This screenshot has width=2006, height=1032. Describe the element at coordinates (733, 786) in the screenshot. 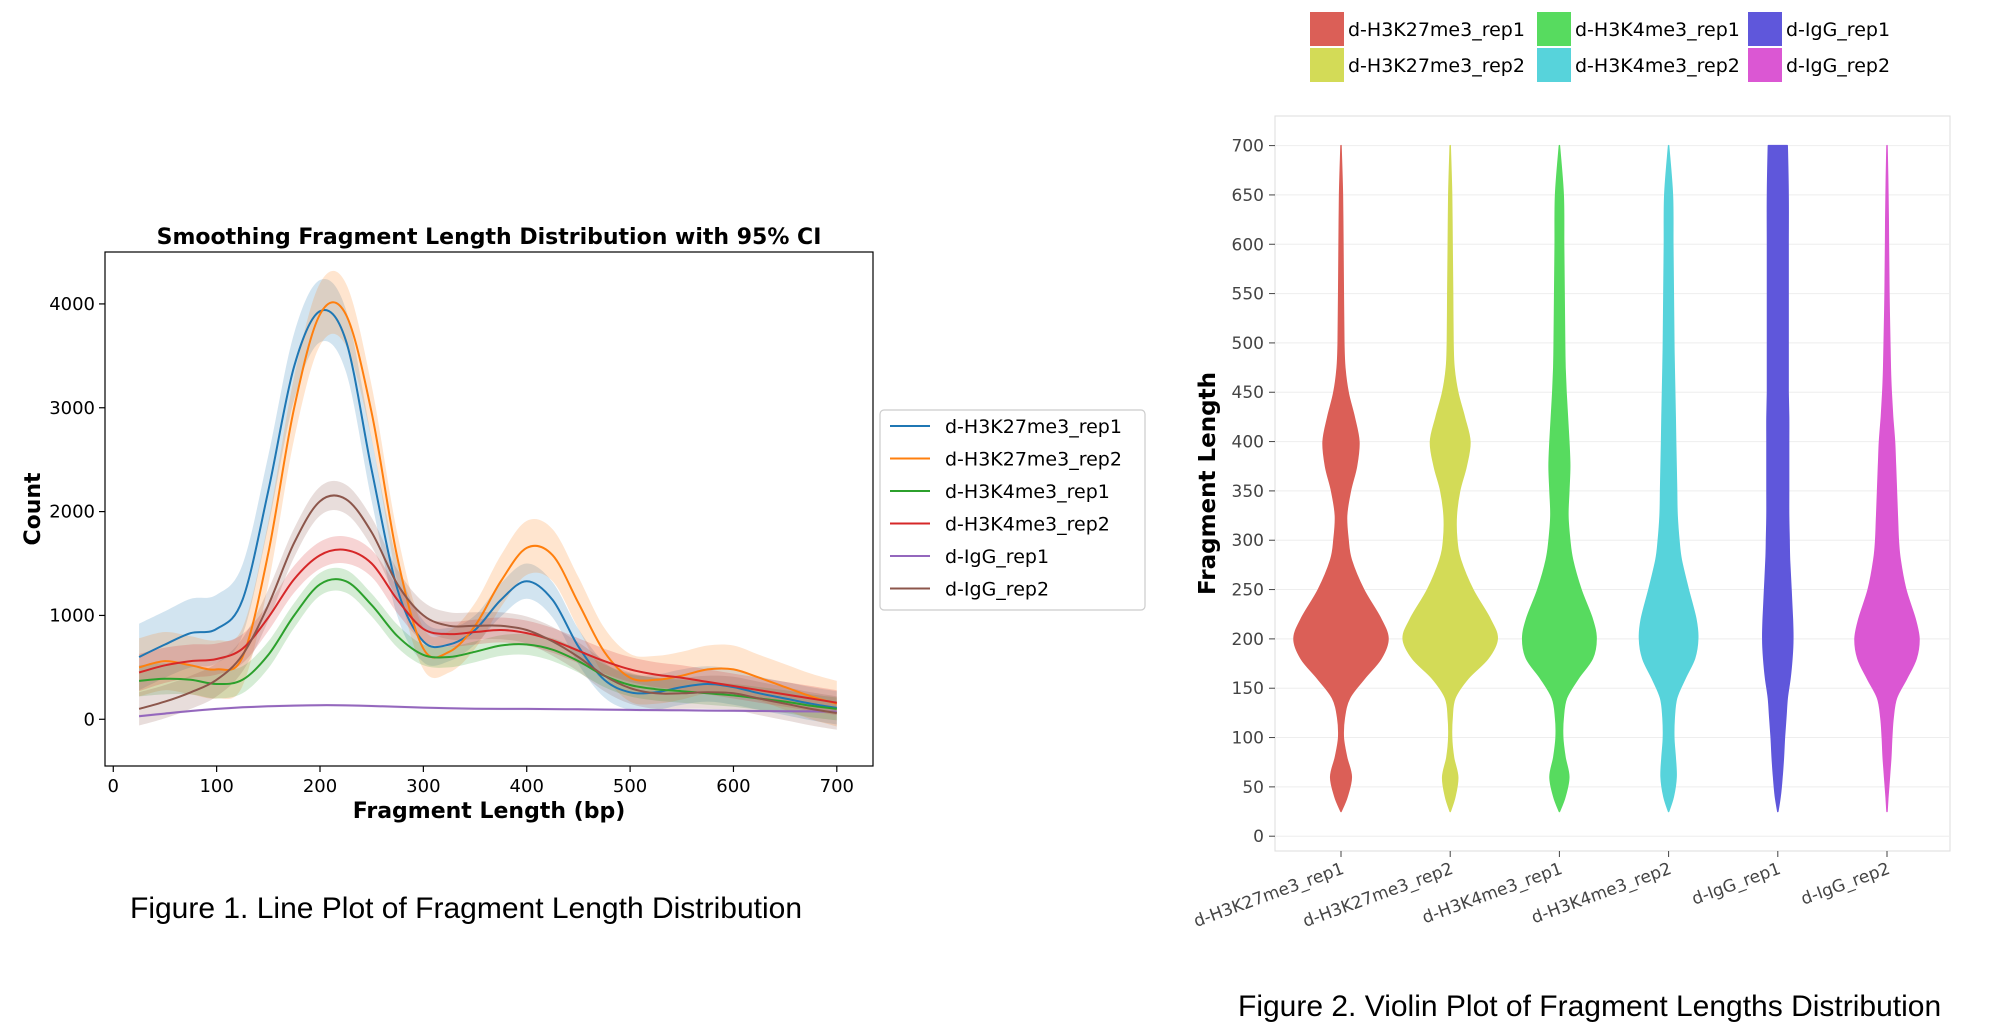

I see `x-tick-label: 600` at that location.